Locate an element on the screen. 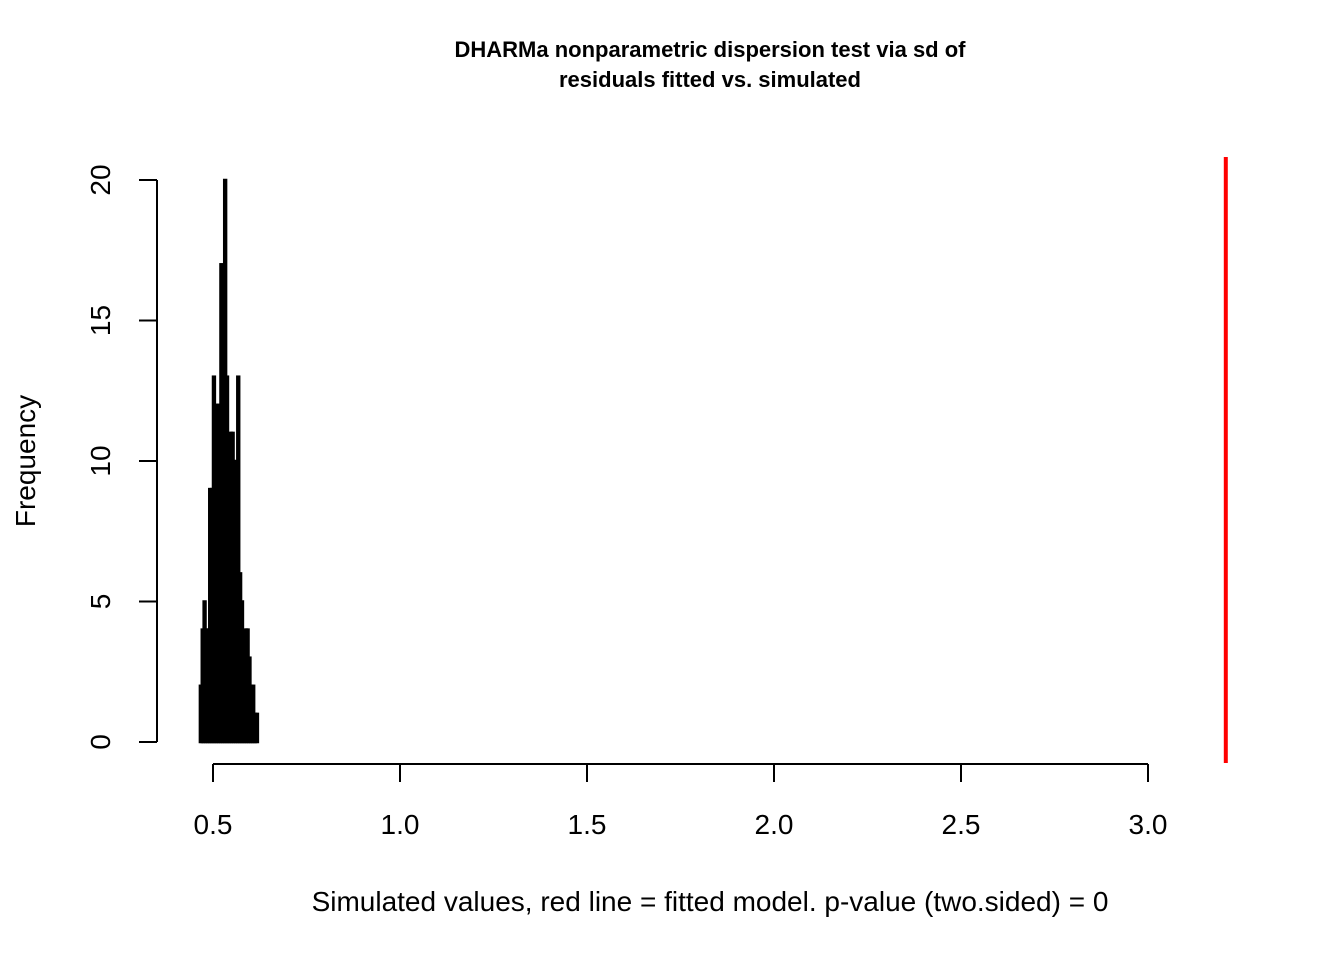 Image resolution: width=1344 pixels, height=960 pixels. histogram-bar is located at coordinates (257, 728).